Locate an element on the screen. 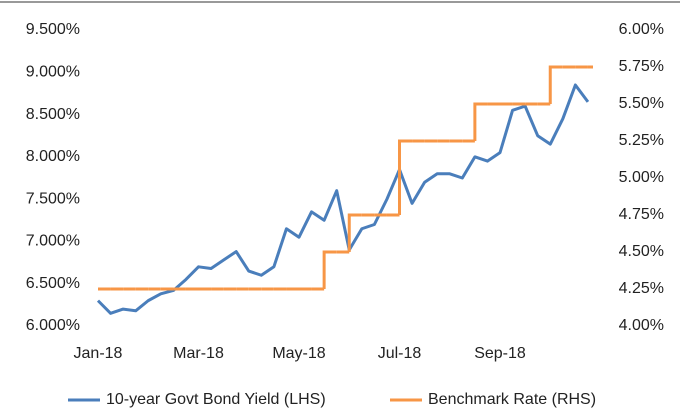 This screenshot has height=417, width=680. y2-tick-label: 6.00% is located at coordinates (641, 29).